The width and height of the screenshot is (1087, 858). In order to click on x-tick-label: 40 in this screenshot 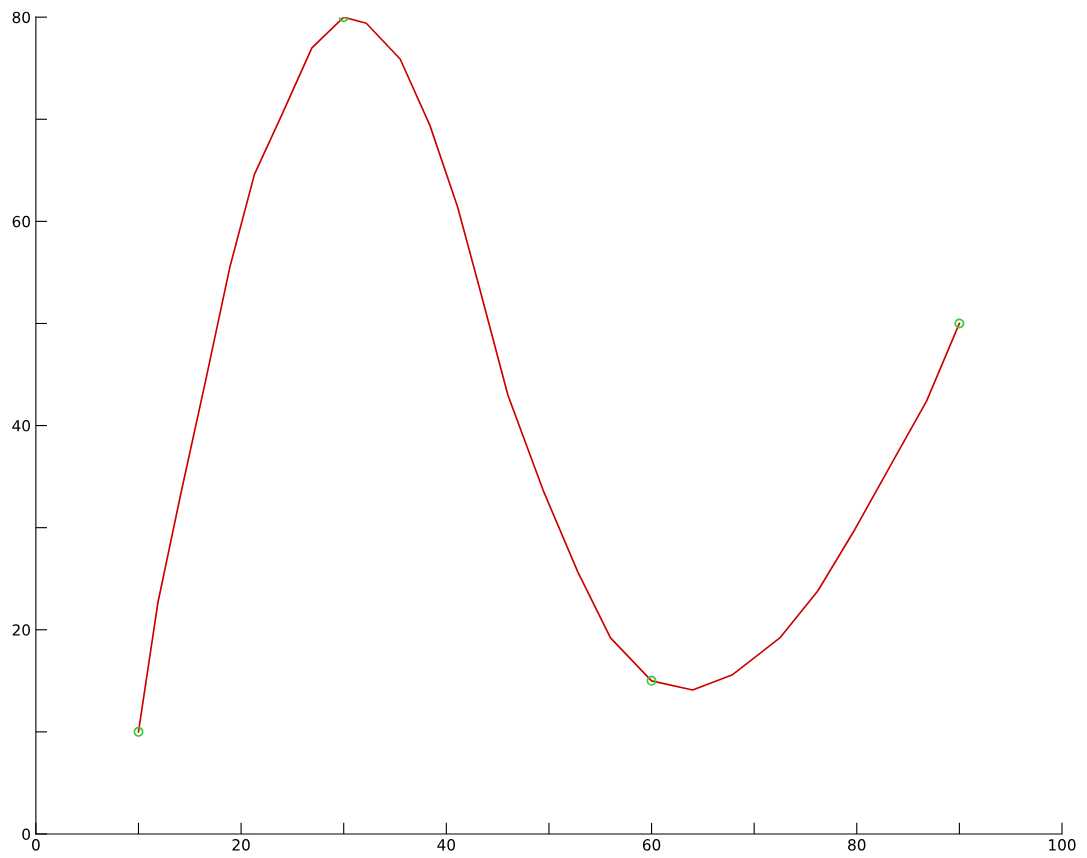, I will do `click(446, 845)`.